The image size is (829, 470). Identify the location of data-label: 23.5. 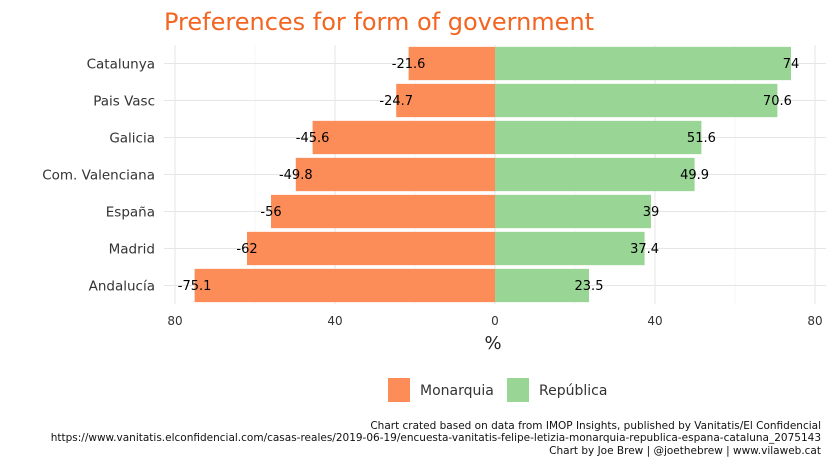
(589, 286).